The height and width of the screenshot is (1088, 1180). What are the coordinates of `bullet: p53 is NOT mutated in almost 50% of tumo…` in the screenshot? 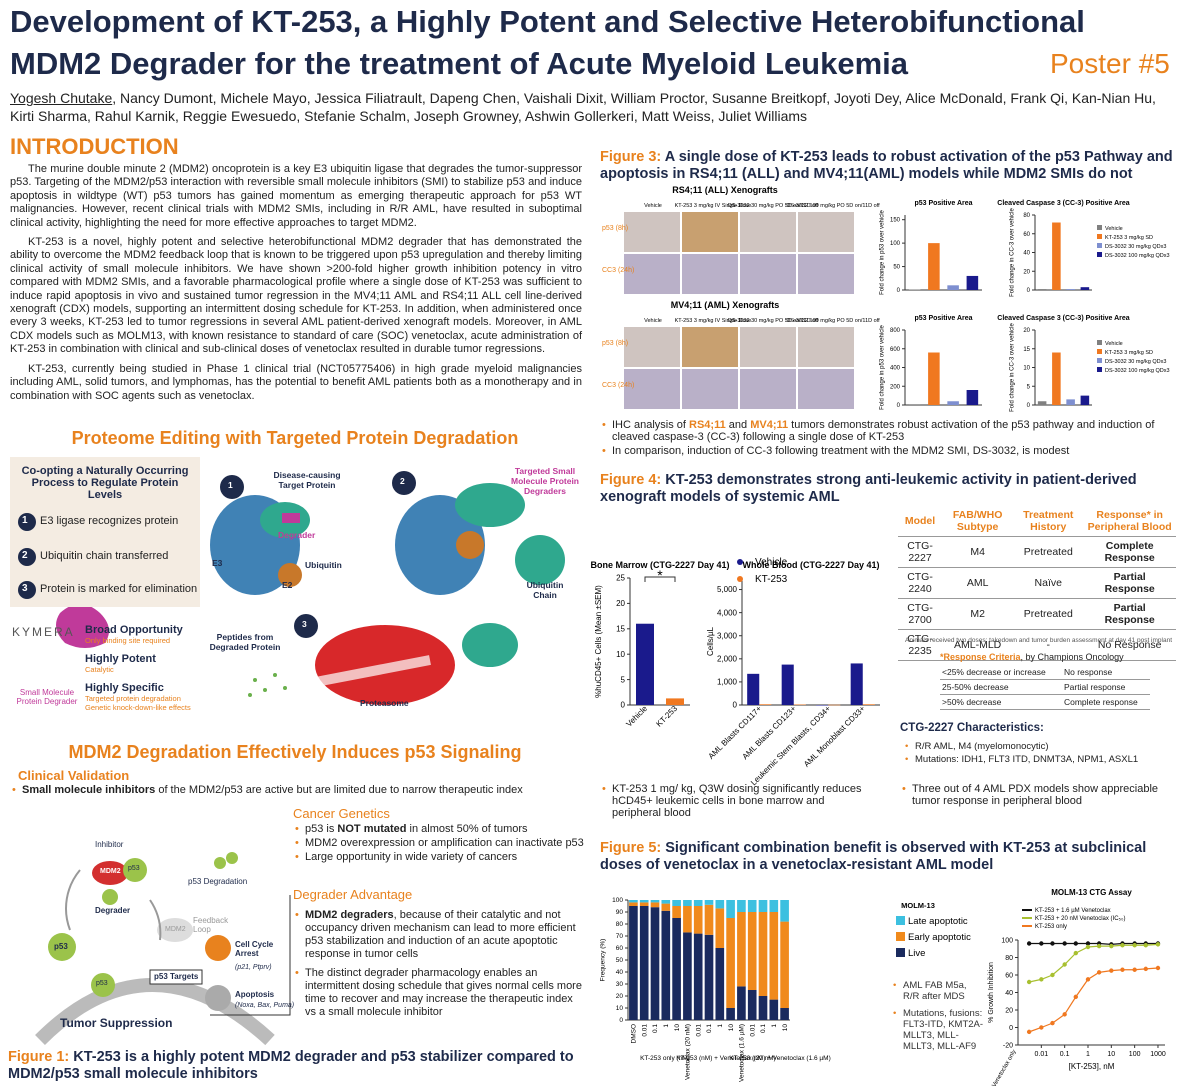 It's located at (440, 829).